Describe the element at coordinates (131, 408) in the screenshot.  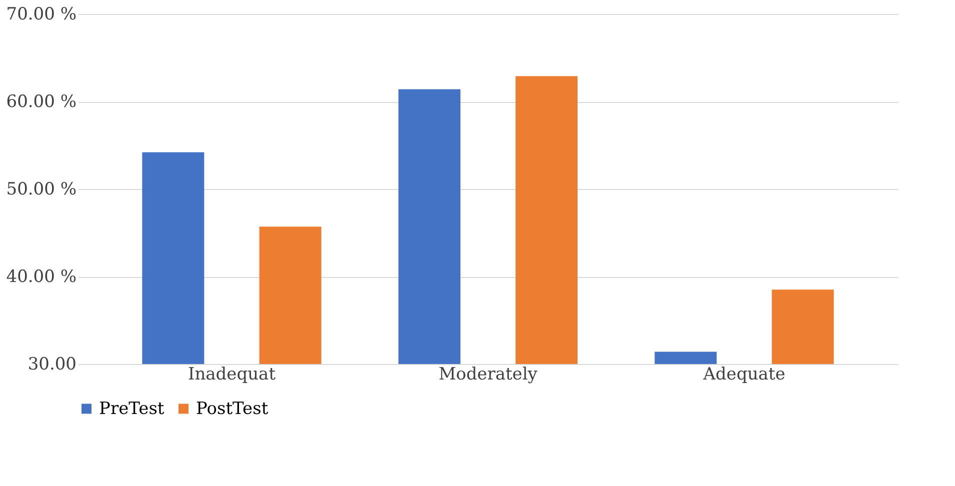
I see `legend-label: PreTest` at that location.